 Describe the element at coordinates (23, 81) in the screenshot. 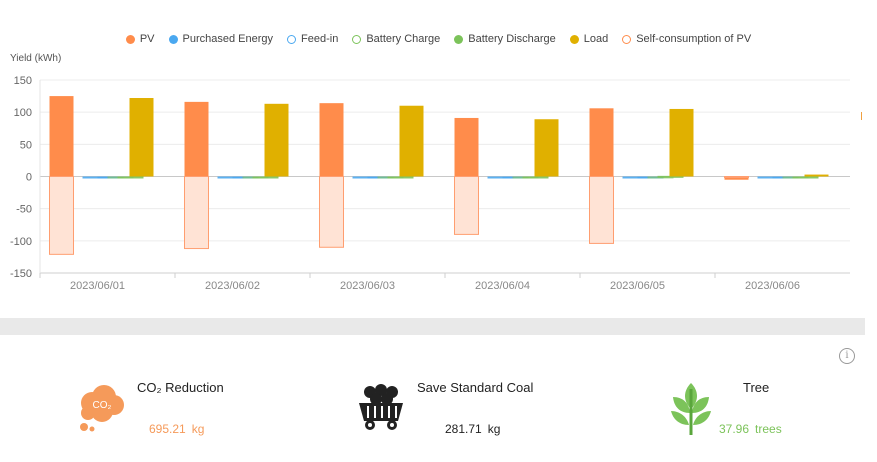

I see `y-tick-label: 150` at that location.